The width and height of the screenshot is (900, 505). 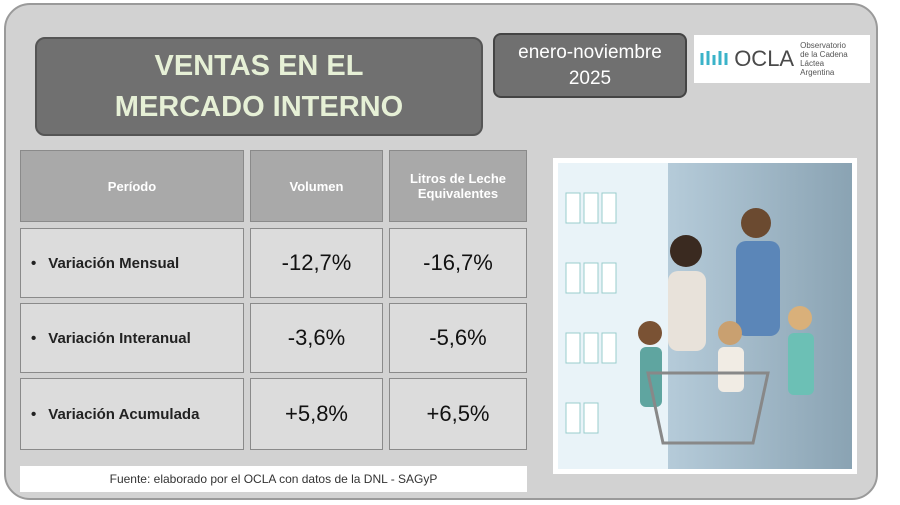 I want to click on value-cell-text: -16,7%, so click(x=458, y=262).